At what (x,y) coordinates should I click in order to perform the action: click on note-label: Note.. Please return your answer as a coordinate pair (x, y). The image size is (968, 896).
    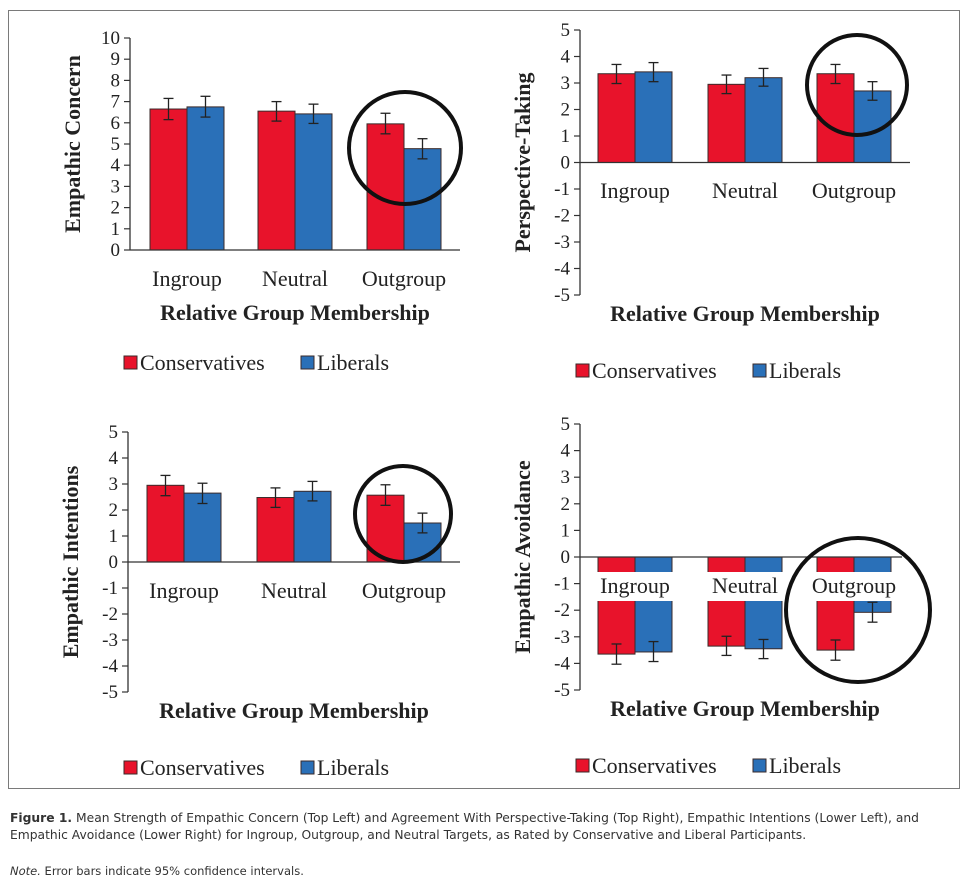
    Looking at the image, I should click on (25, 871).